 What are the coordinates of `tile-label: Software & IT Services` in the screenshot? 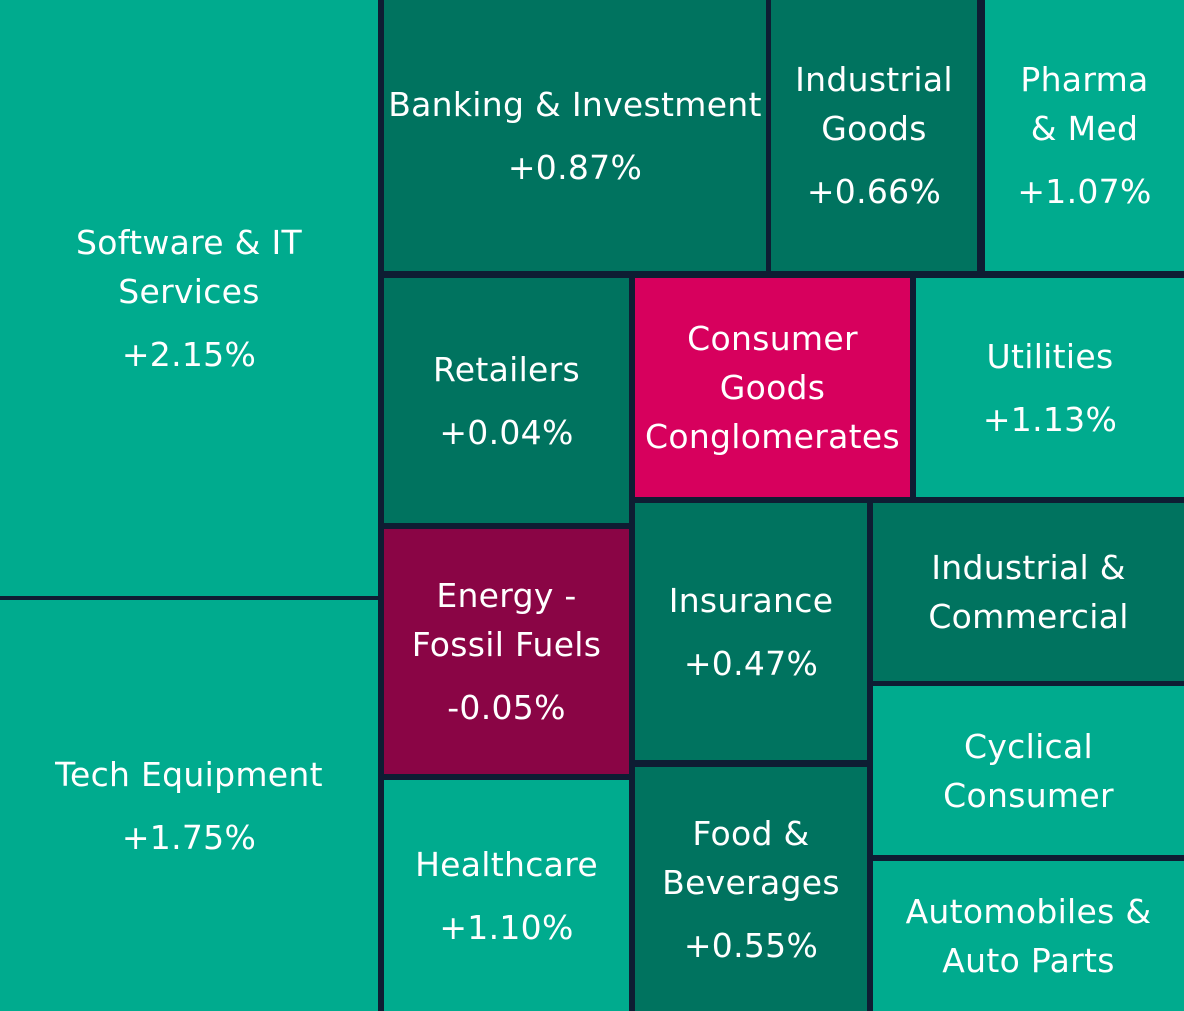 It's located at (189, 266).